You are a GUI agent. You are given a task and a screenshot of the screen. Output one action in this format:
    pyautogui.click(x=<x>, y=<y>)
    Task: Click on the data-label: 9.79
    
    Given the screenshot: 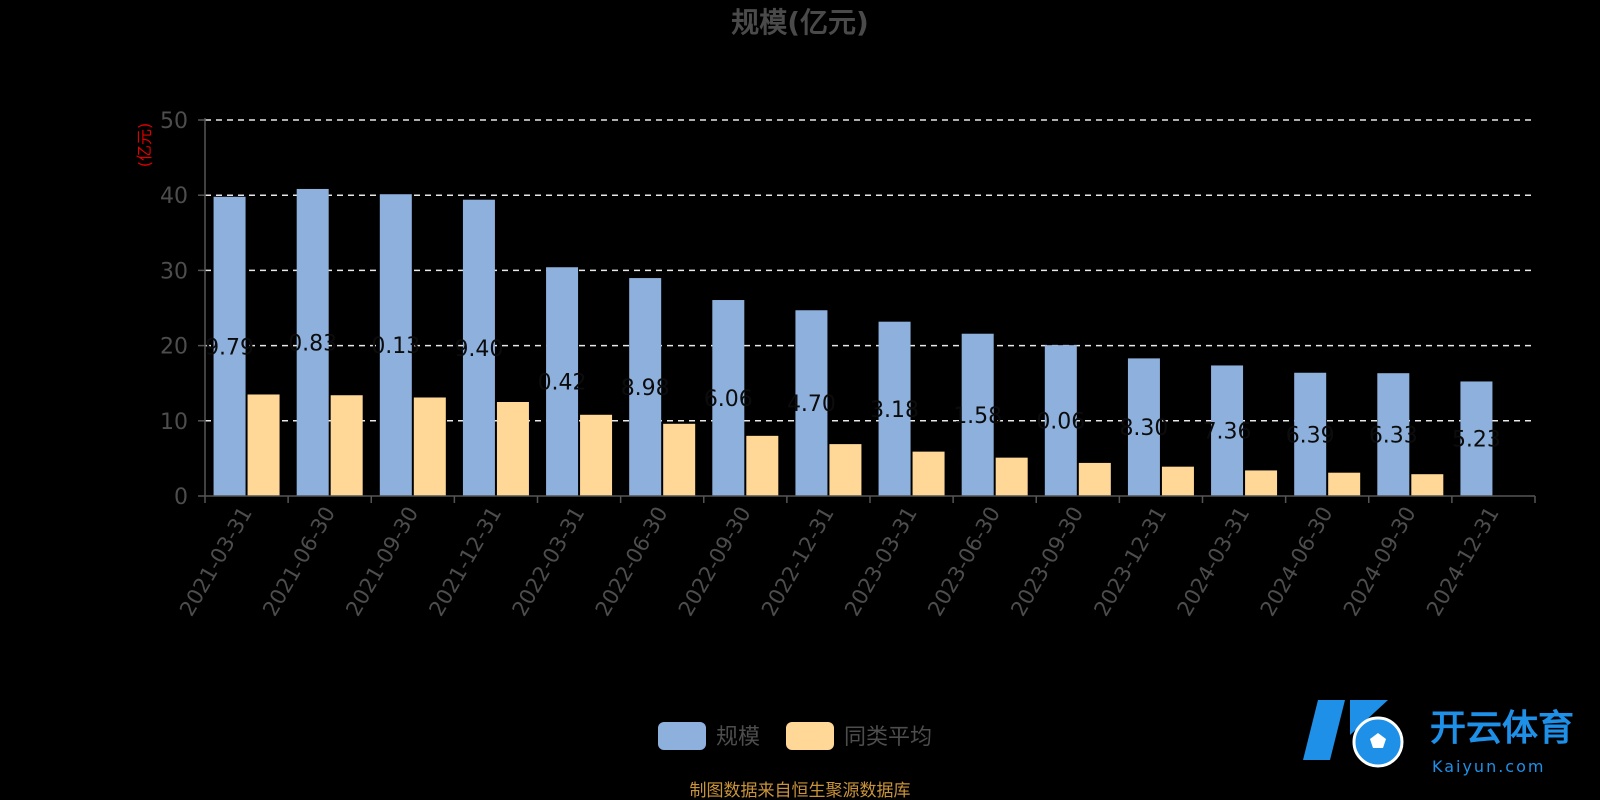 What is the action you would take?
    pyautogui.click(x=229, y=347)
    